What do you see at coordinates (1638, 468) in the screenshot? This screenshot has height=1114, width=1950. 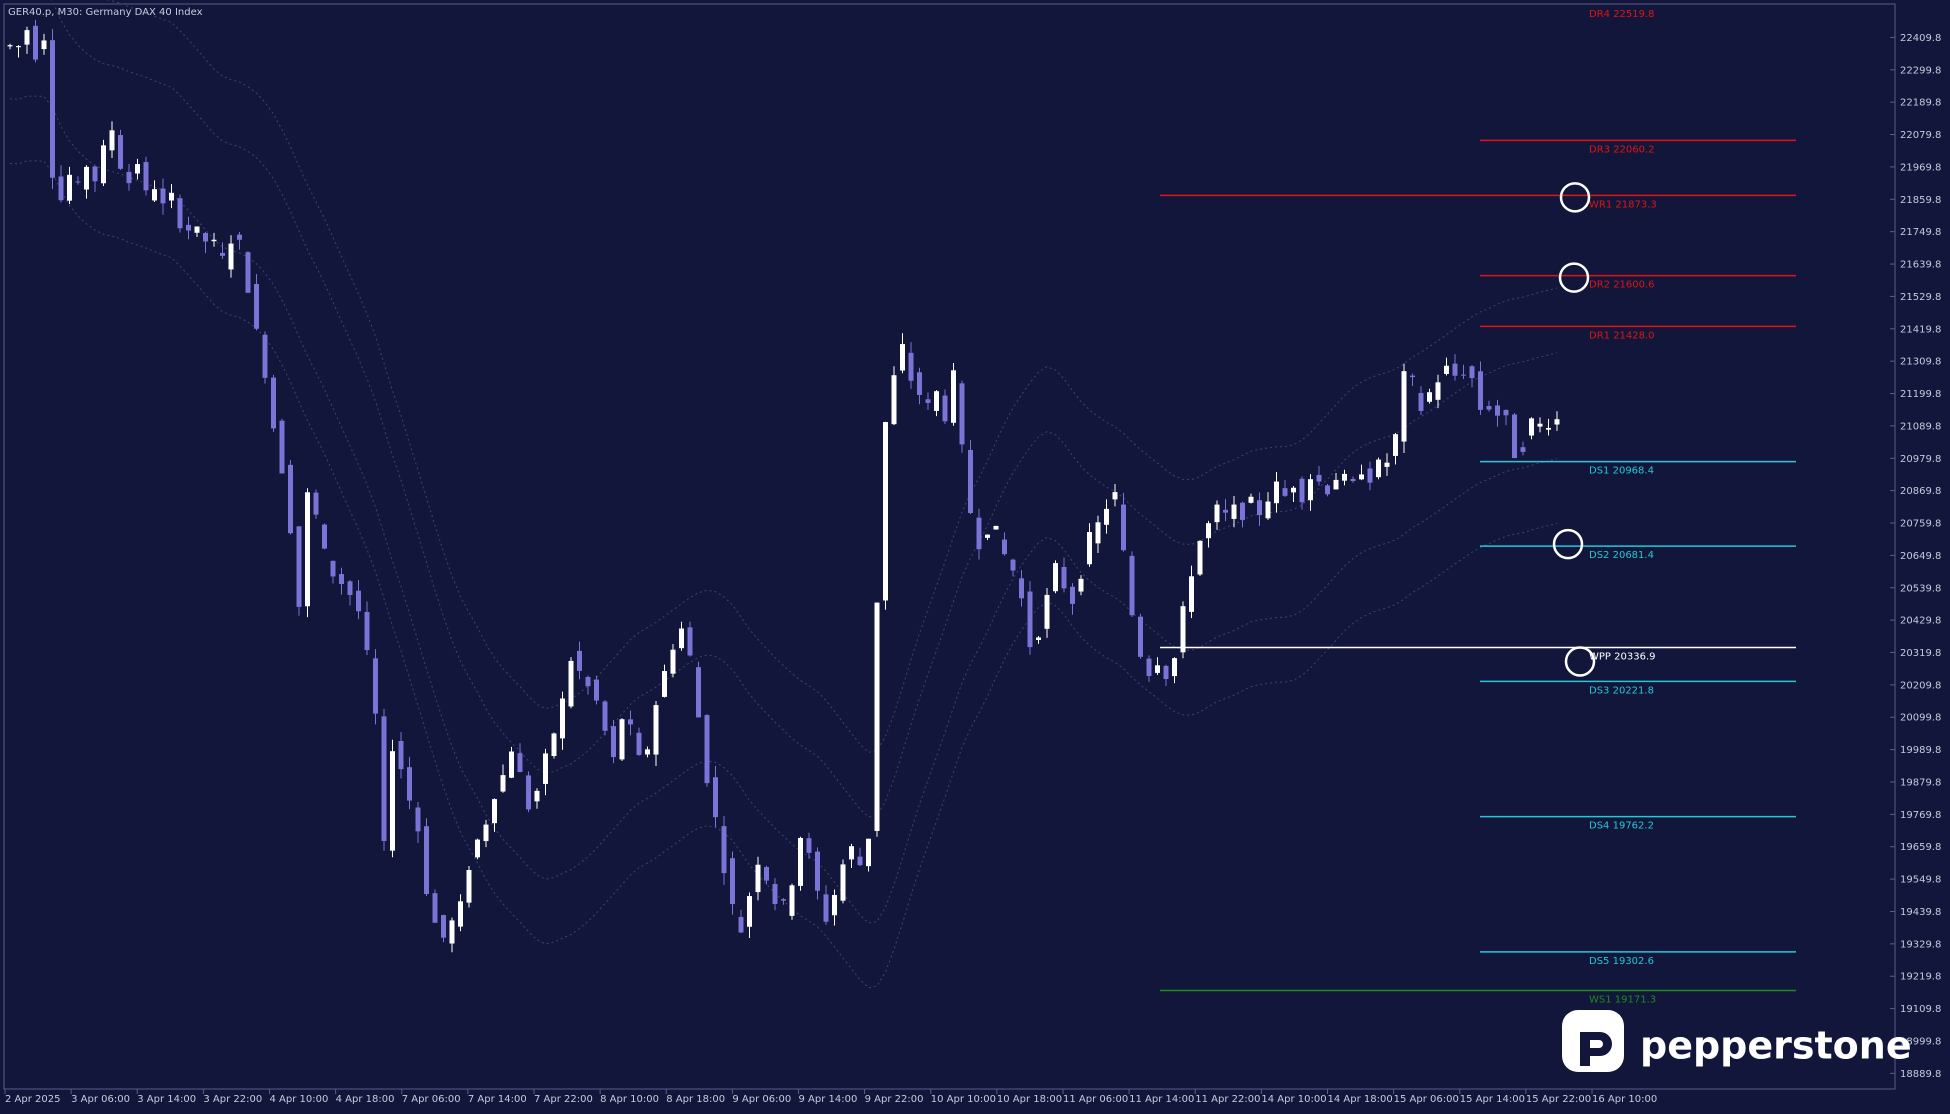 I see `level-ds1: DS1 20968.4` at bounding box center [1638, 468].